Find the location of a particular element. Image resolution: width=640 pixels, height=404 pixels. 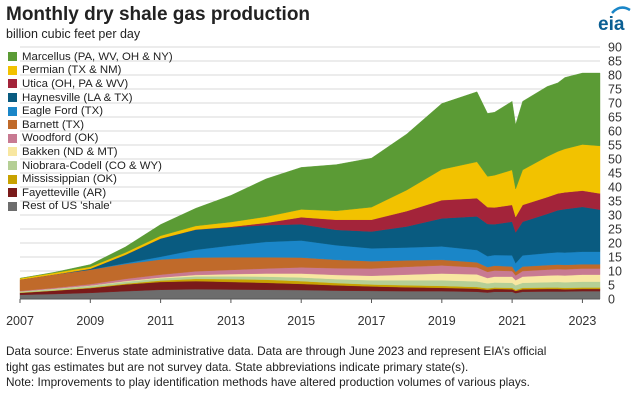

legend-item: Rest of US 'shale' is located at coordinates (90, 207).